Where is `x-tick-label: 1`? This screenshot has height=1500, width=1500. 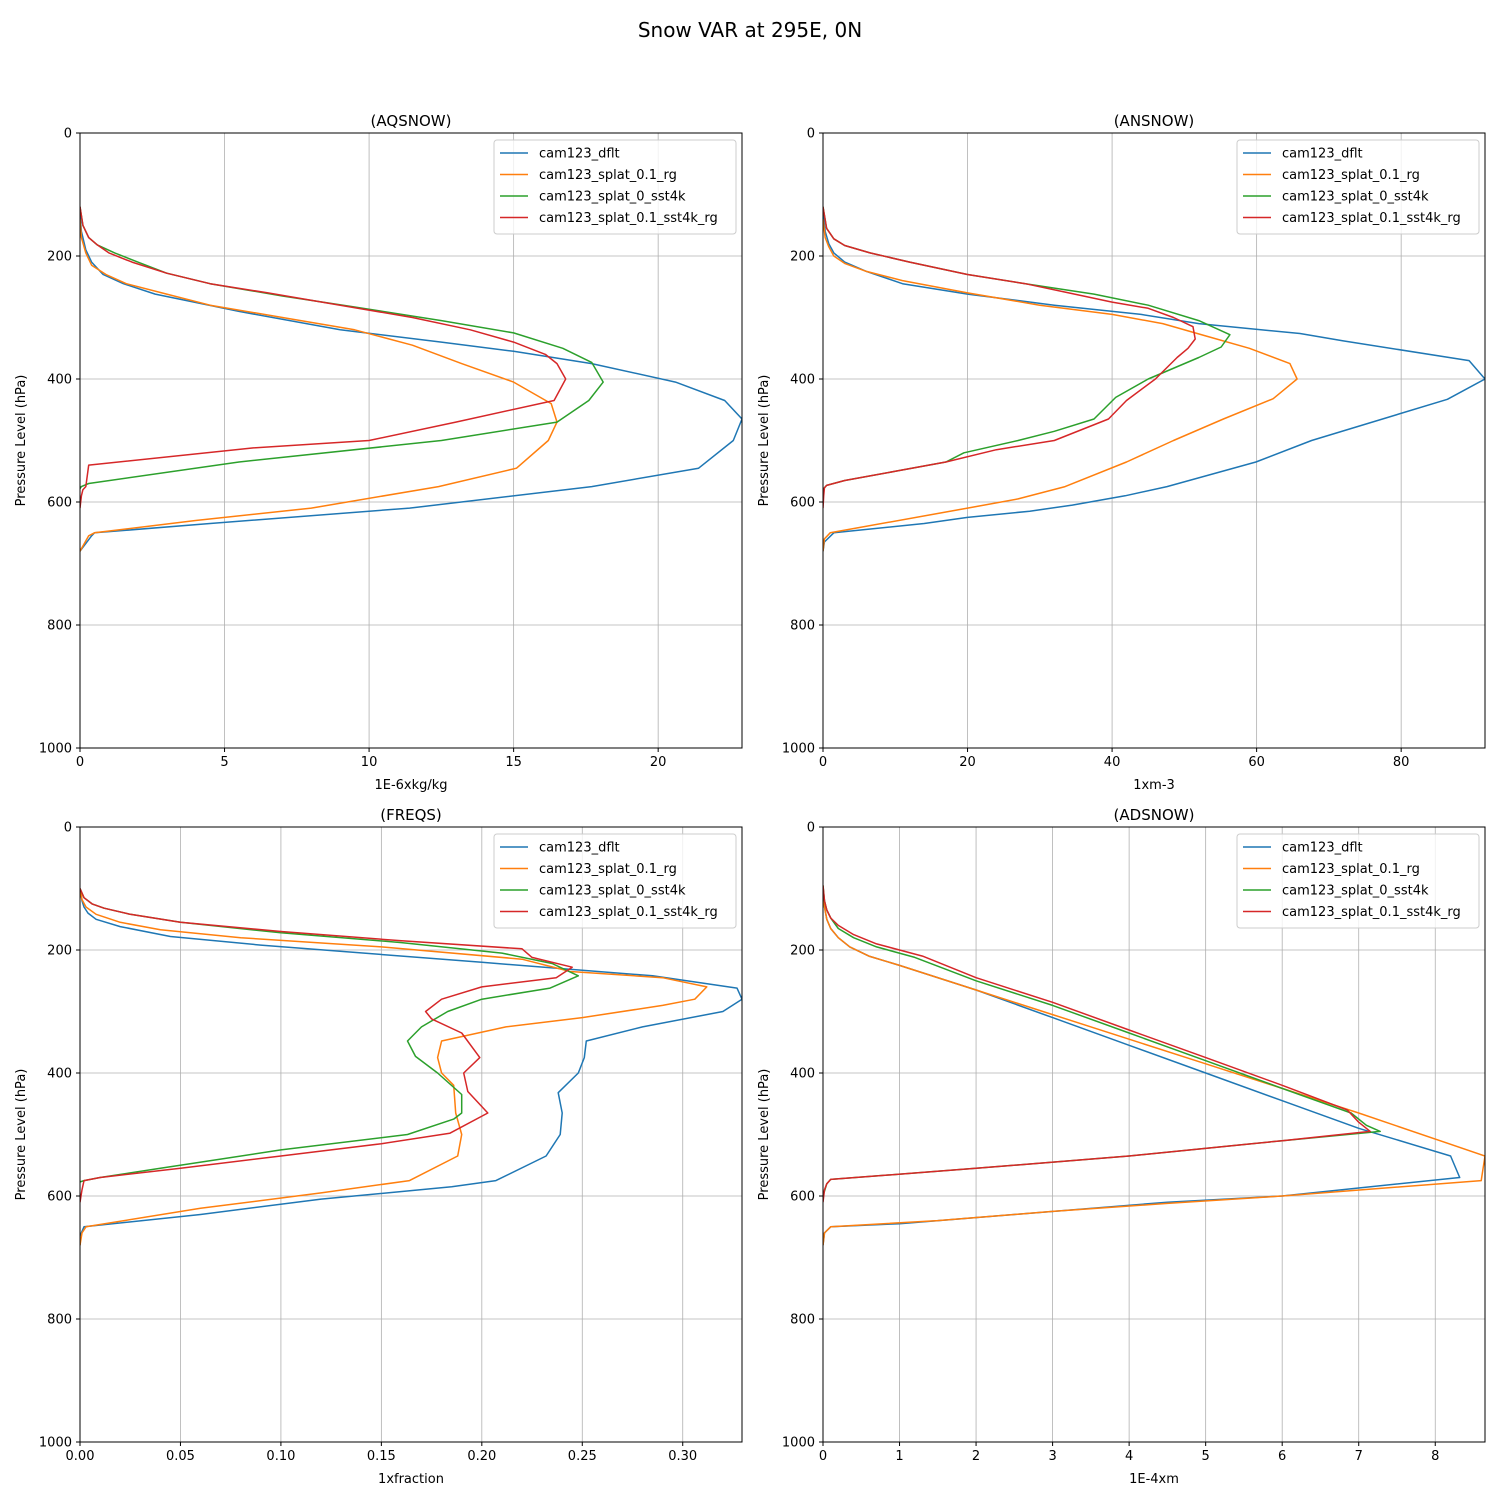 x-tick-label: 1 is located at coordinates (899, 1456).